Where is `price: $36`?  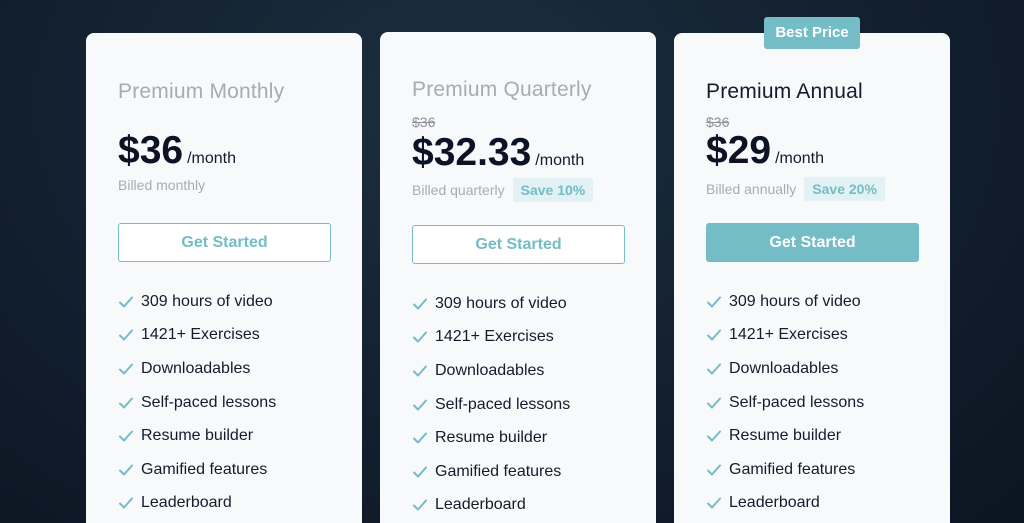
price: $36 is located at coordinates (151, 150).